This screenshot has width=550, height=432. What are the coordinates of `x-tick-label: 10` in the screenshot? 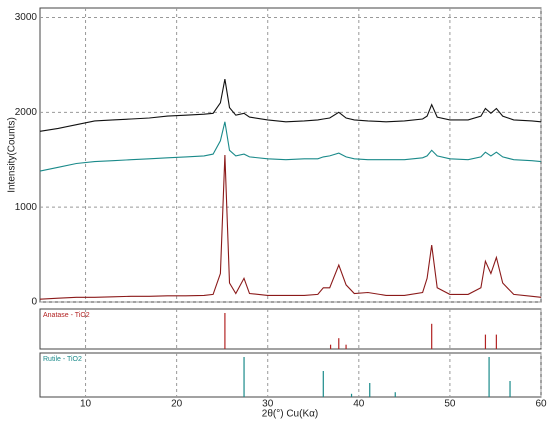 It's located at (86, 404).